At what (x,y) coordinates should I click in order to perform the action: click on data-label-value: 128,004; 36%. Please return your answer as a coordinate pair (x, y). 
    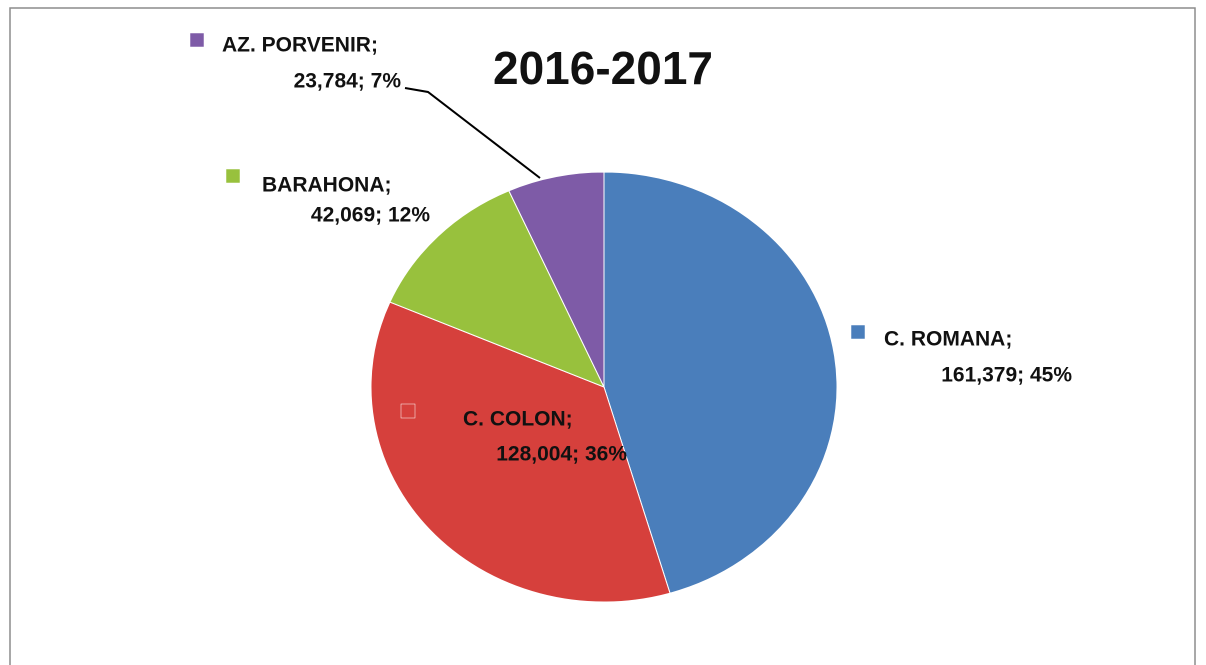
    Looking at the image, I should click on (561, 454).